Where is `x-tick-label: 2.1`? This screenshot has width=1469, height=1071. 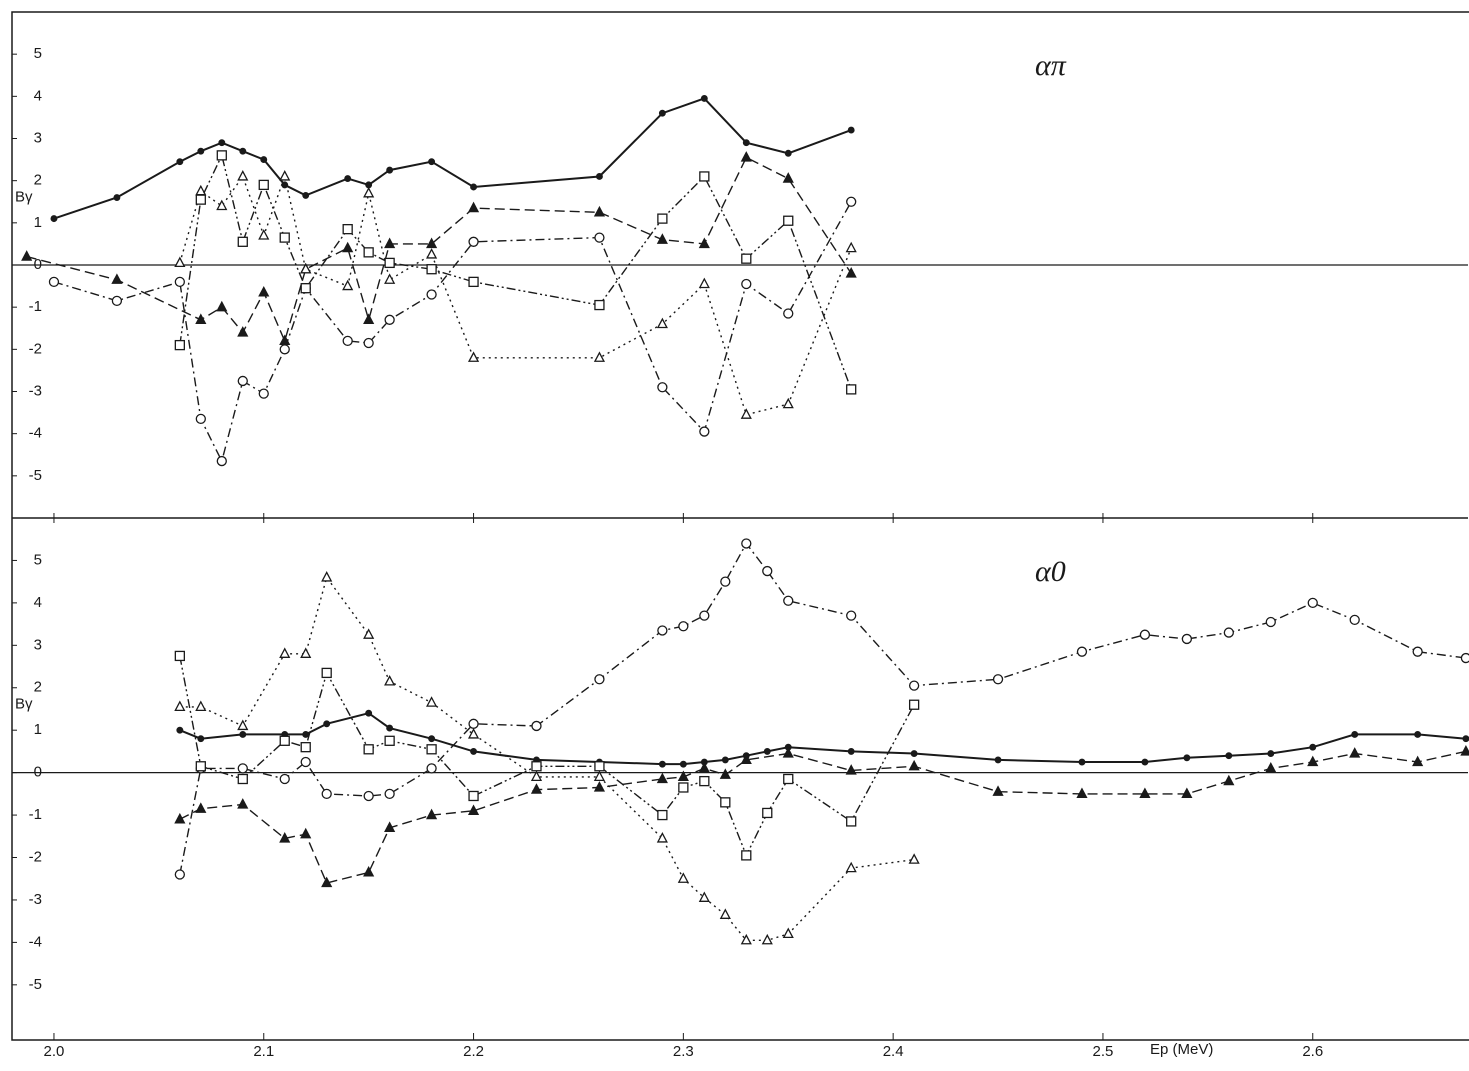 x-tick-label: 2.1 is located at coordinates (263, 1051).